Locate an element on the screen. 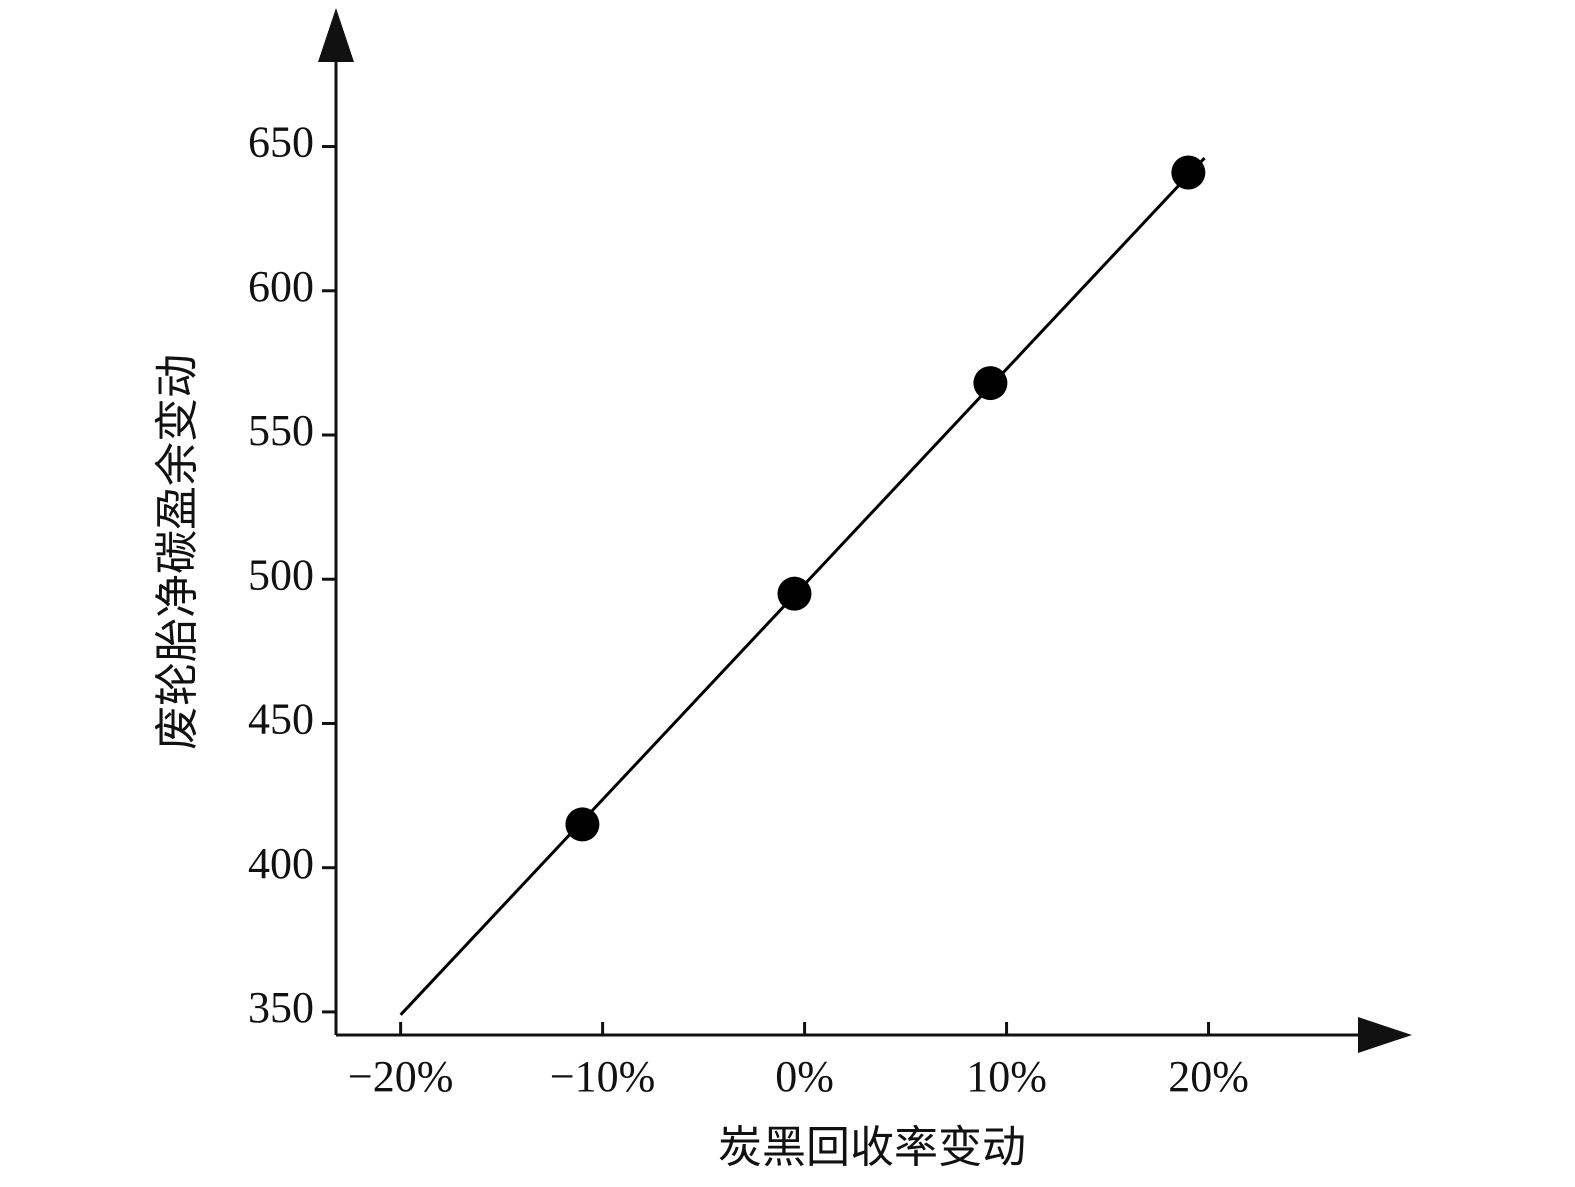 This screenshot has height=1187, width=1575. y-tick-label: 650 is located at coordinates (281, 142).